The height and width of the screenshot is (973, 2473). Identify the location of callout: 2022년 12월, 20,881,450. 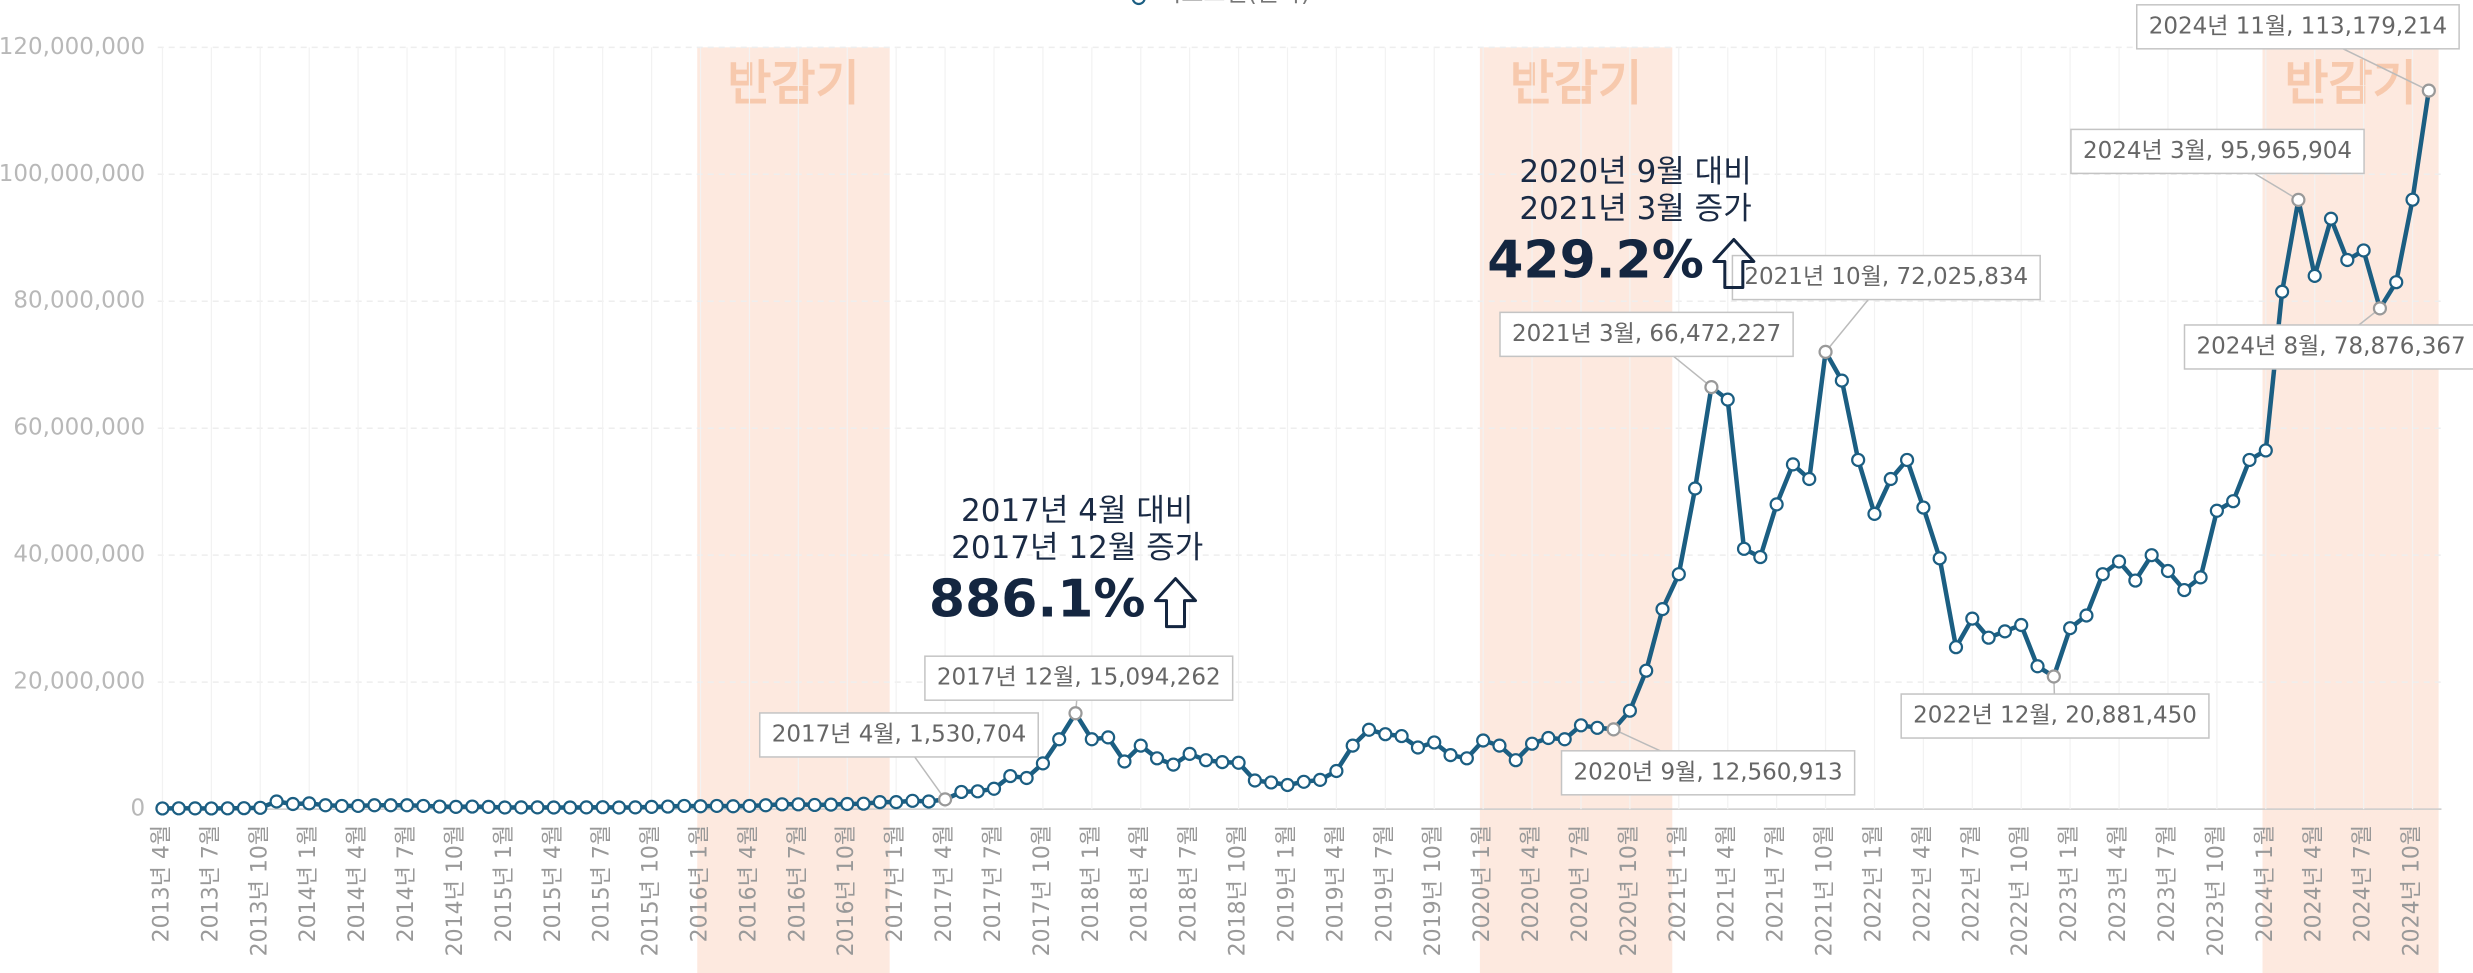
(2055, 716).